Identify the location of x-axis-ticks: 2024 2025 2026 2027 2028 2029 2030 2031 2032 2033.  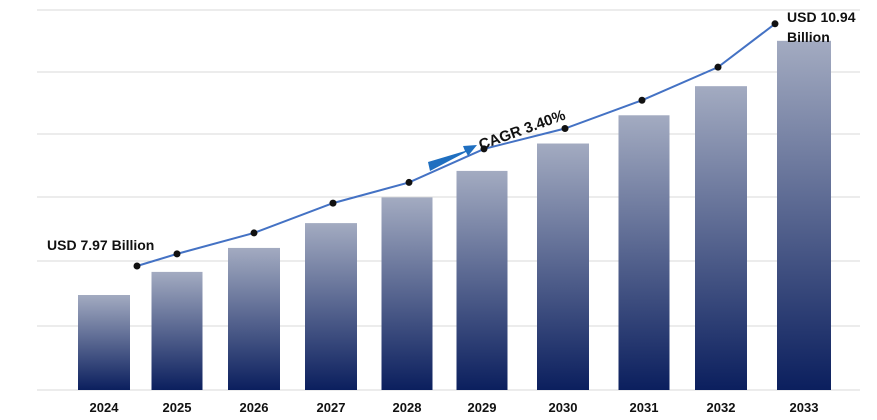
(454, 407).